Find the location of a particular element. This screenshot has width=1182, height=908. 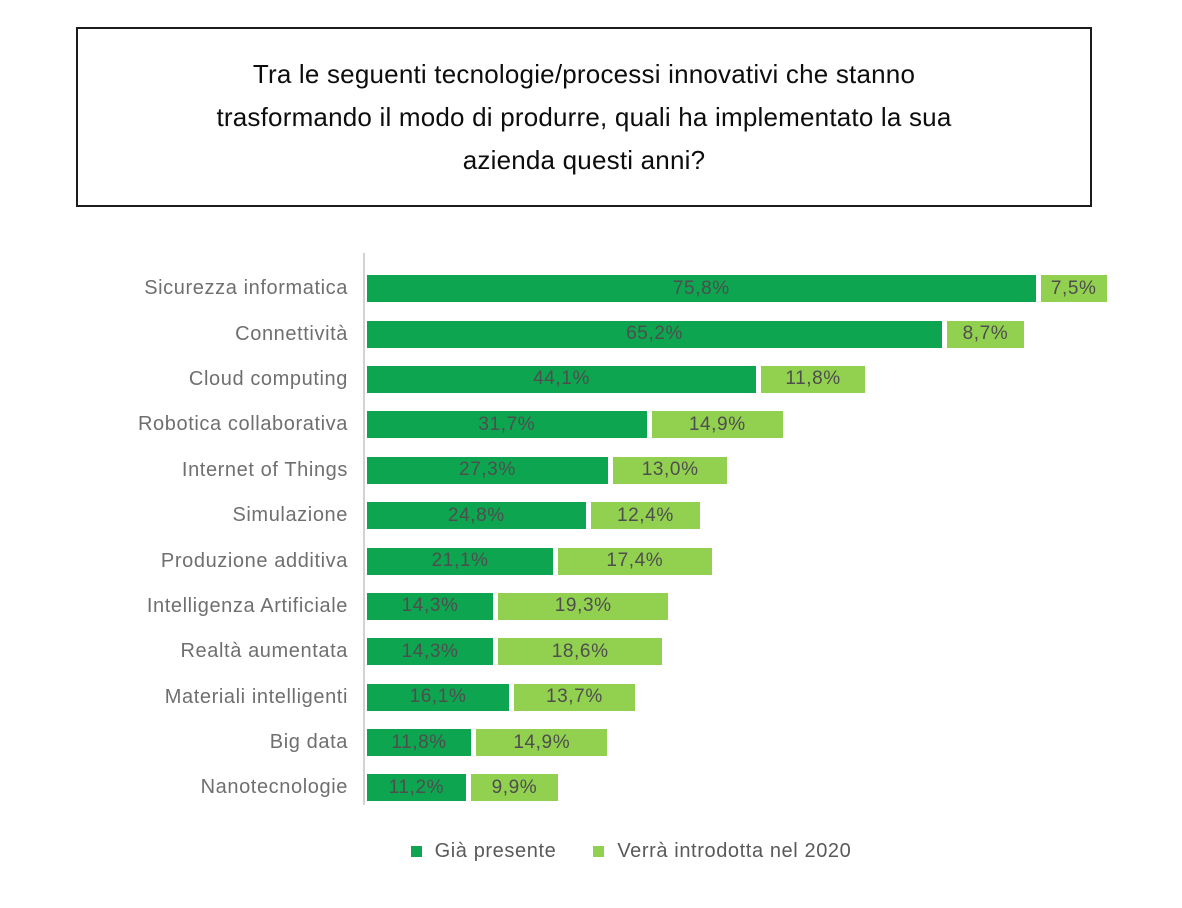

bar-segment-gia-presente: 31,7% is located at coordinates (507, 425).